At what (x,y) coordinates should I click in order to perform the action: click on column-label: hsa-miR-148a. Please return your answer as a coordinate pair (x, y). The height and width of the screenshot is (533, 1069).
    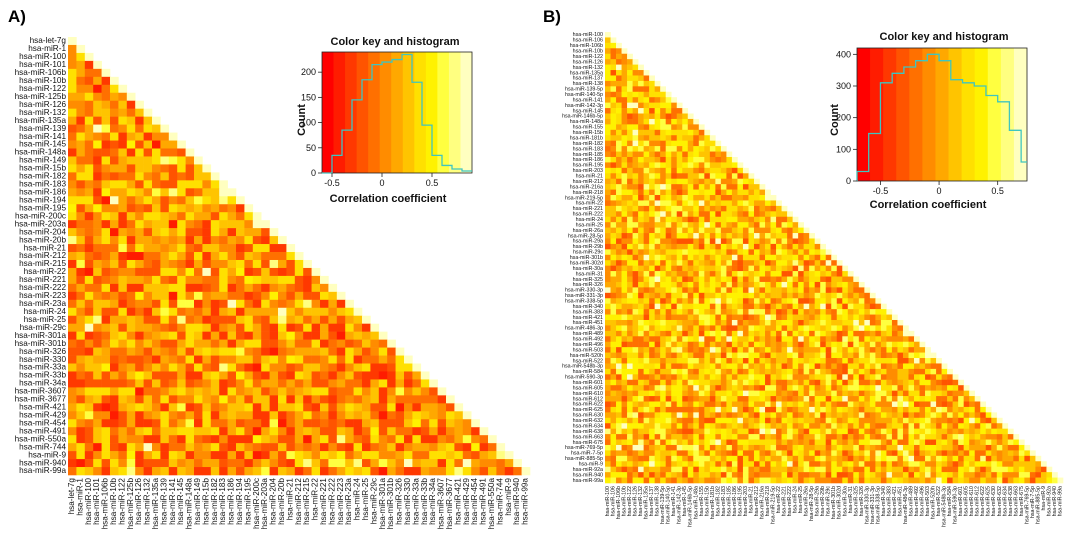
    Looking at the image, I should click on (189, 504).